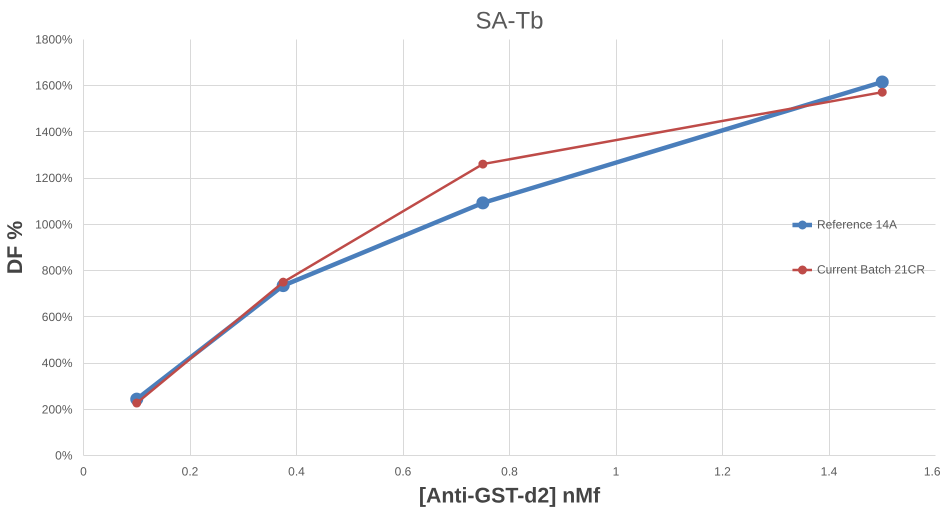  Describe the element at coordinates (15, 247) in the screenshot. I see `y-axis-title: DF %` at that location.